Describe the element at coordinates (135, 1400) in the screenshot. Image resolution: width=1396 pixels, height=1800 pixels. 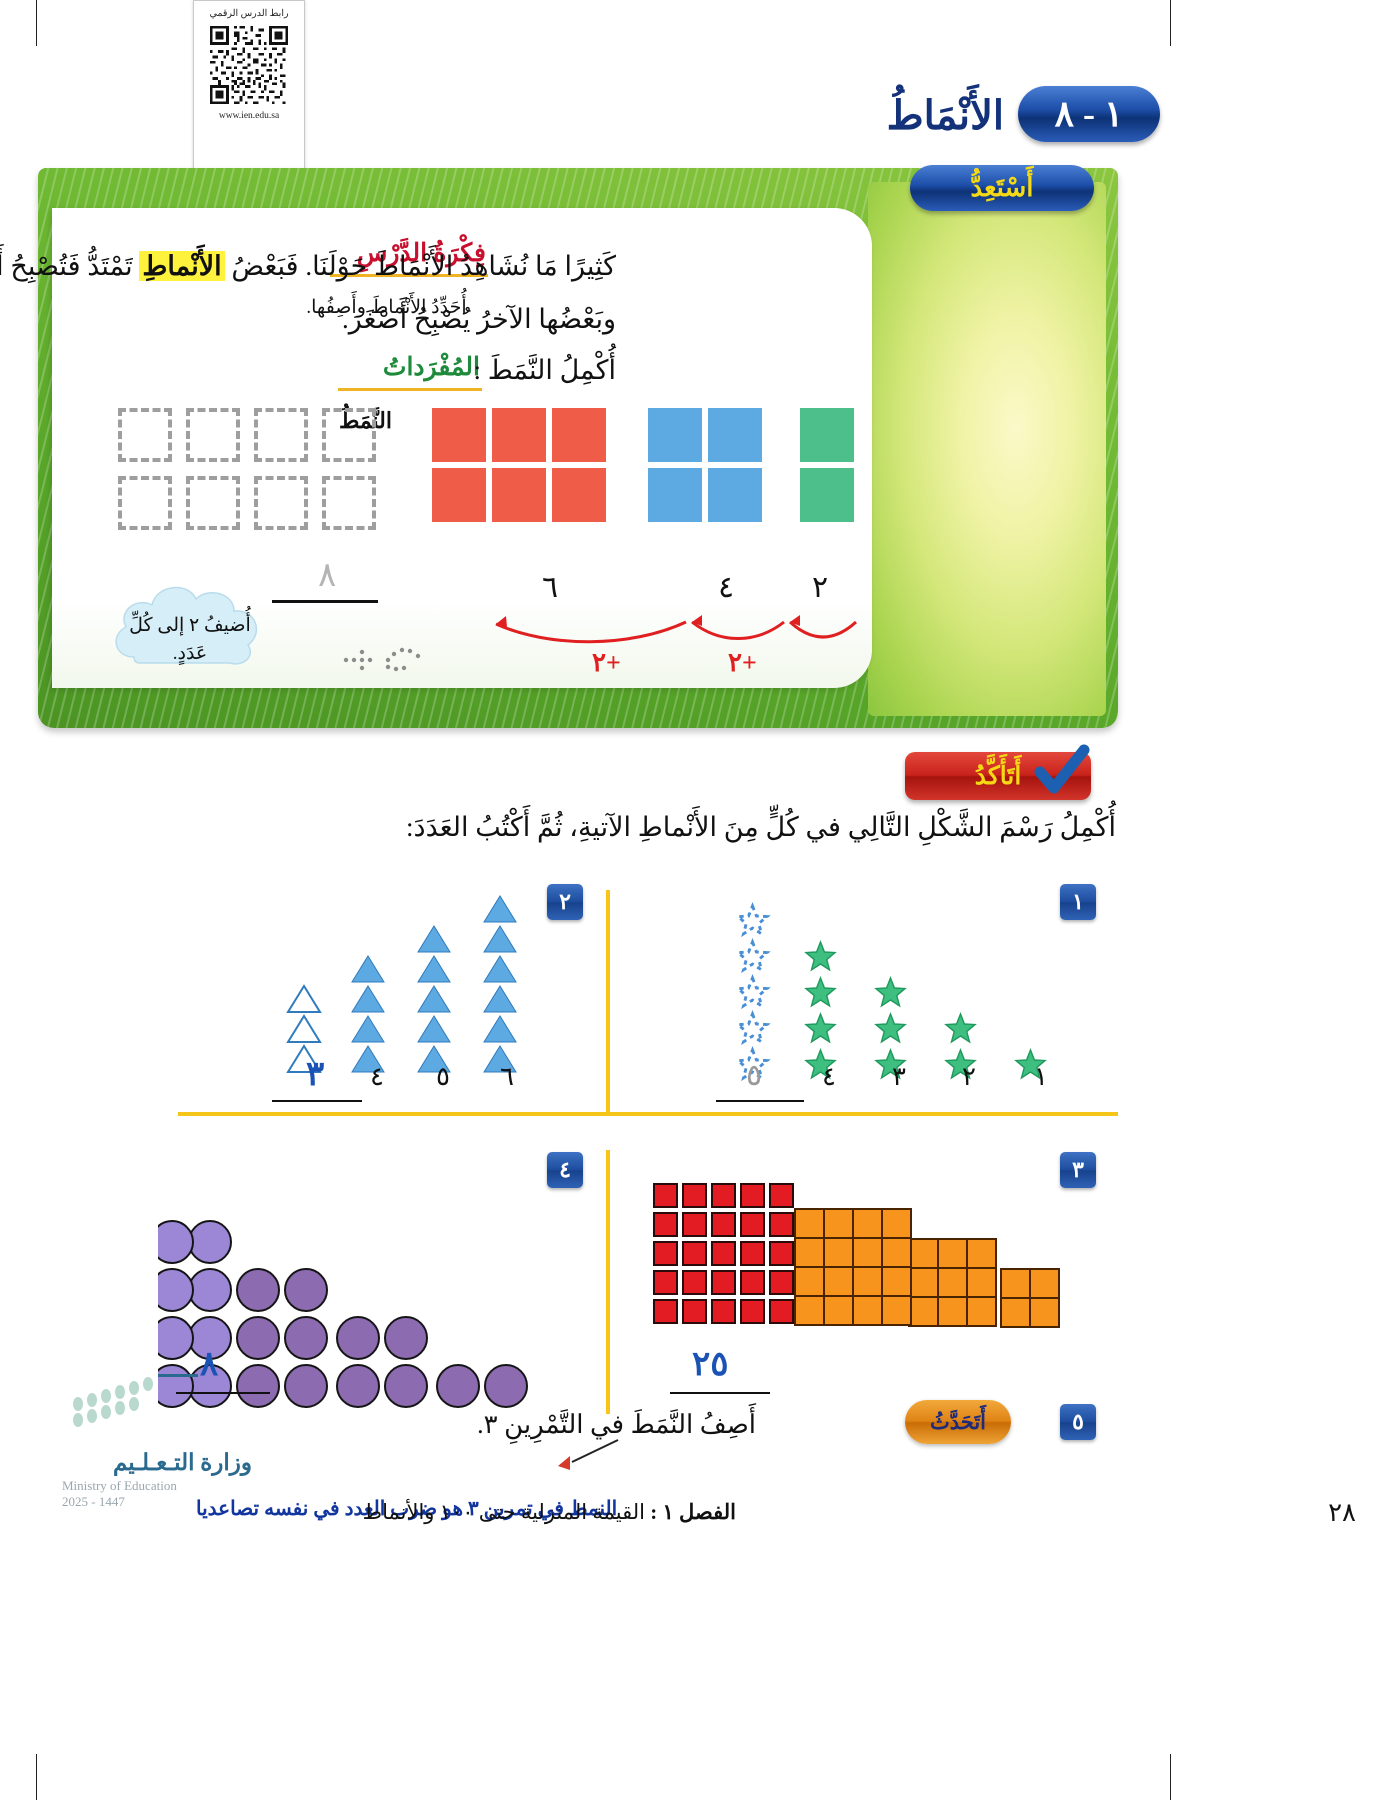
I see `ministry-dots-decoration` at that location.